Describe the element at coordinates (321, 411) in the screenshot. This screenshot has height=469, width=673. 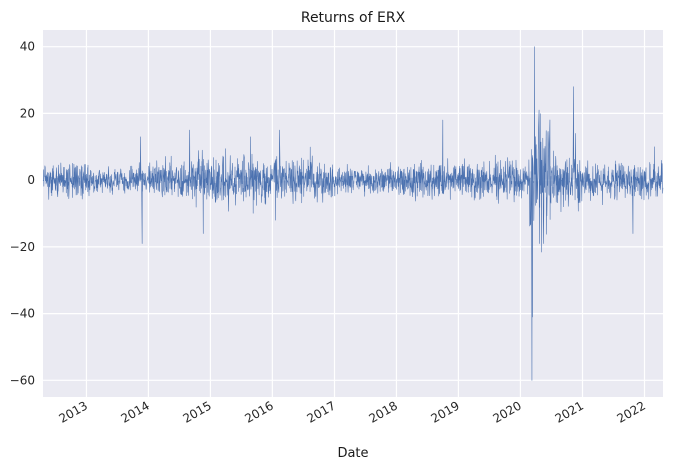
I see `x-tick-label: 2017` at that location.